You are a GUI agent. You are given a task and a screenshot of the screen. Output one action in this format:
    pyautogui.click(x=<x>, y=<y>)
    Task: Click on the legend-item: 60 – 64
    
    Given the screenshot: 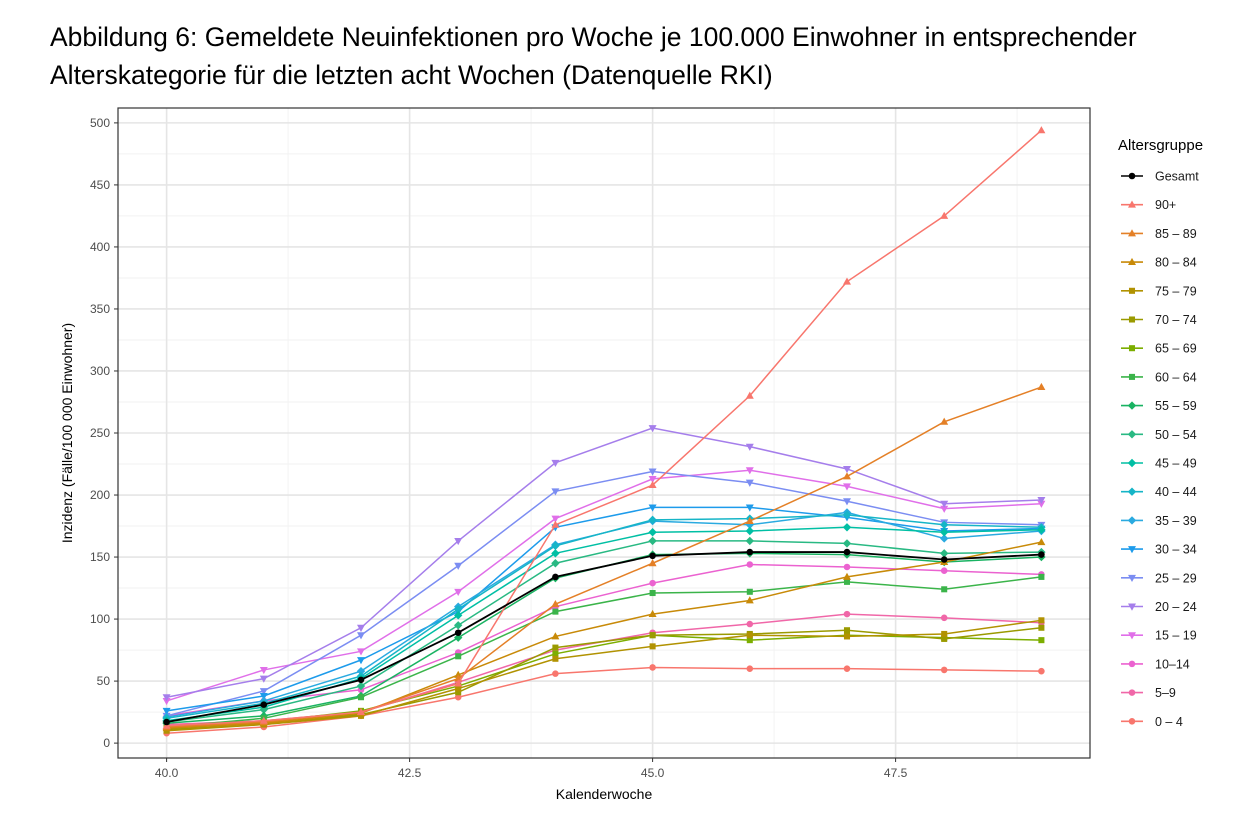 What is the action you would take?
    pyautogui.click(x=1159, y=377)
    